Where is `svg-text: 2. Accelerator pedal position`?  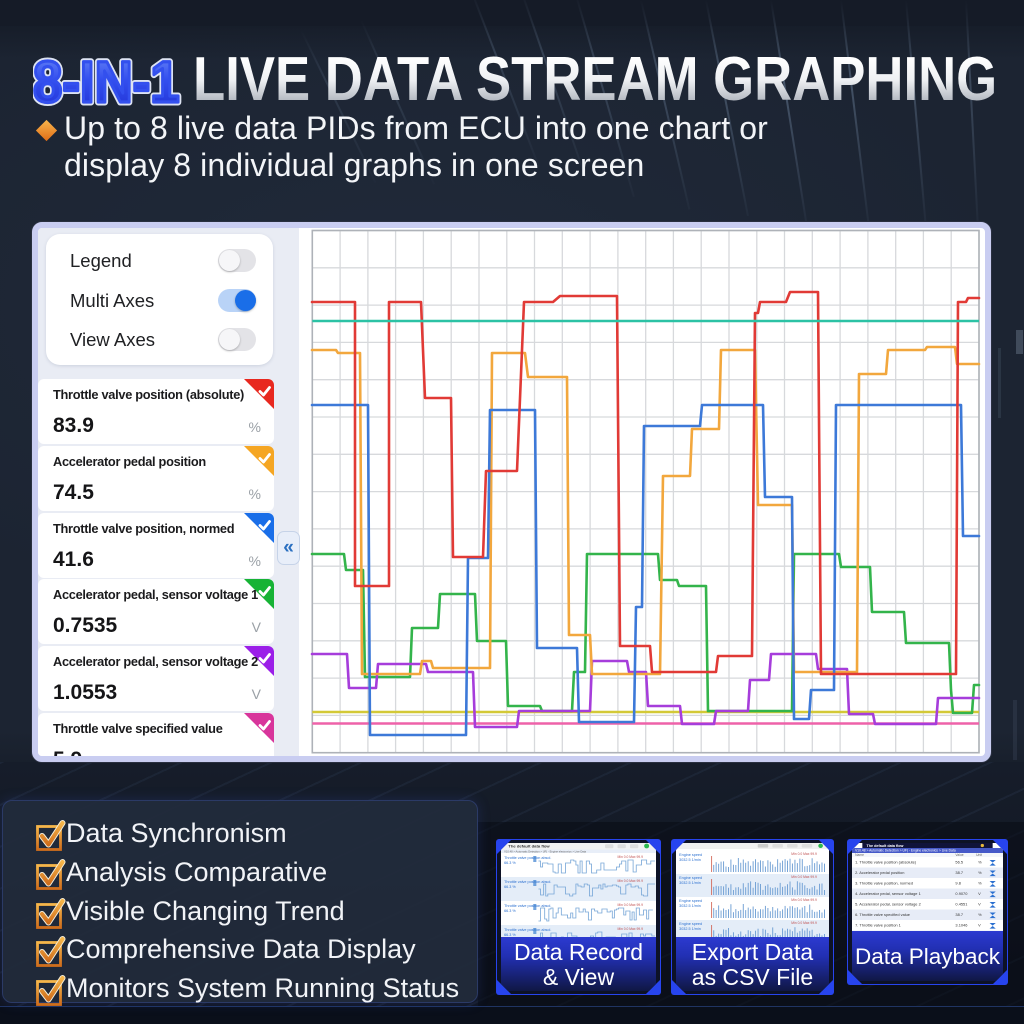
svg-text: 2. Accelerator pedal position is located at coordinates (879, 873).